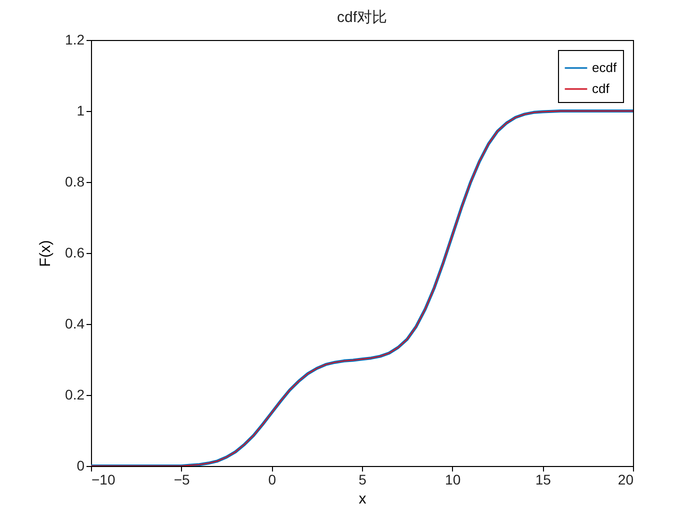  What do you see at coordinates (75, 324) in the screenshot?
I see `y-tick-label: 0.4` at bounding box center [75, 324].